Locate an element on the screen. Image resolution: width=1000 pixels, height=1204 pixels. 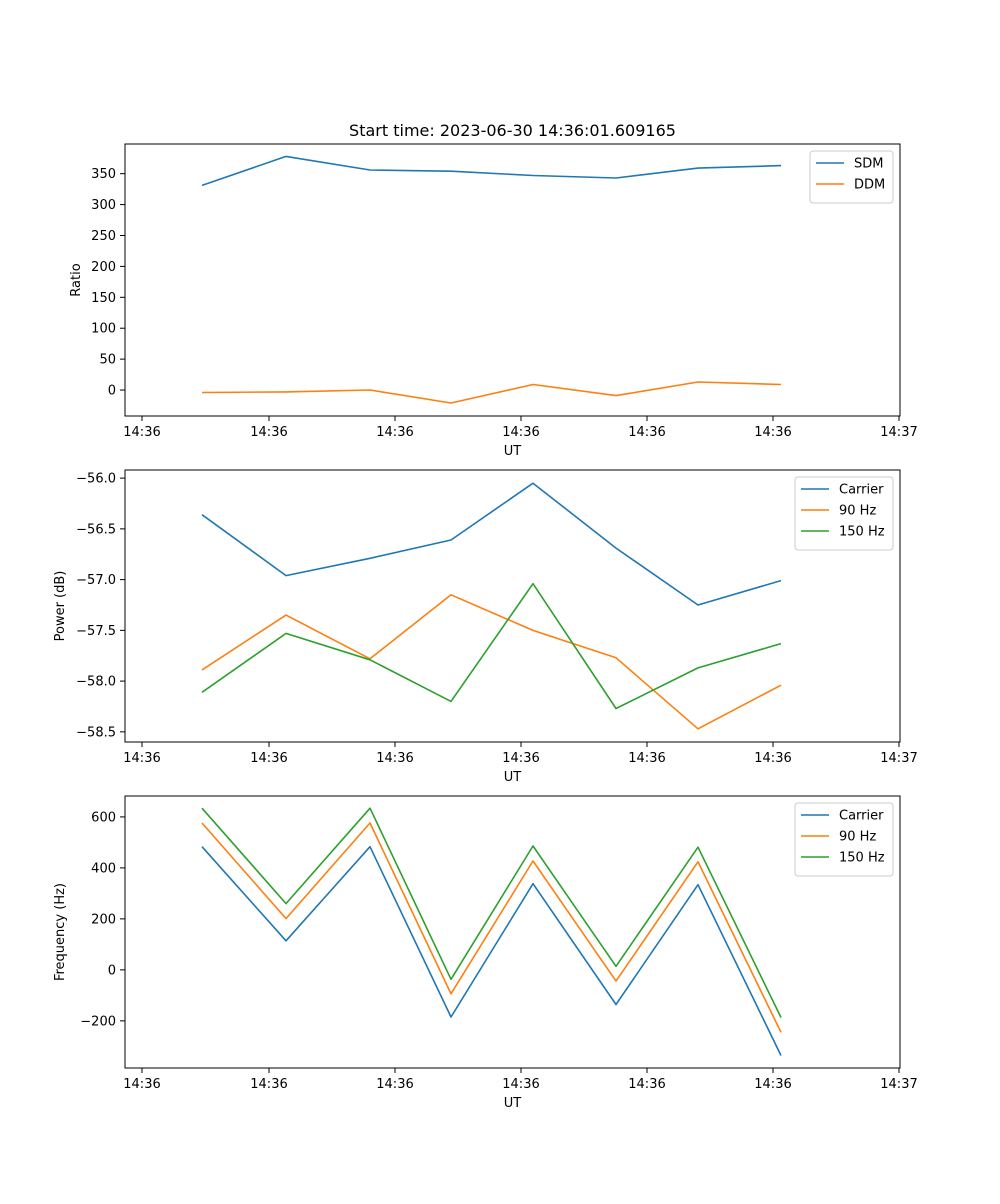
legend-label: DDM is located at coordinates (869, 185).